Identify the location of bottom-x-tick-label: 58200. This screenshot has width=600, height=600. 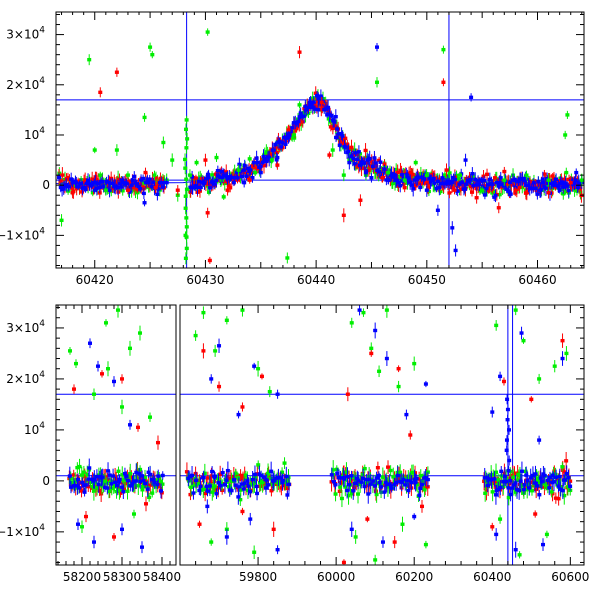
(82, 577).